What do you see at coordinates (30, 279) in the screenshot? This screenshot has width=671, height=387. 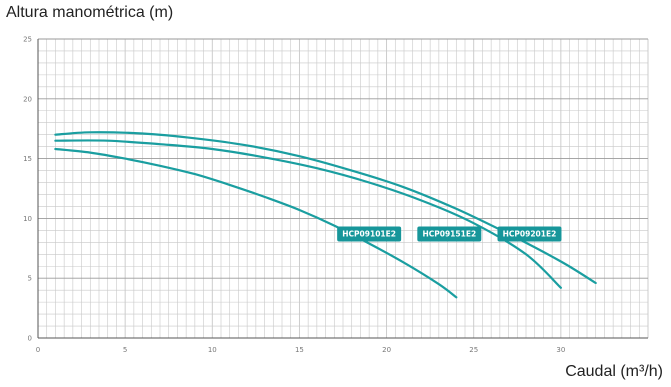 I see `y-tick-label: 5` at bounding box center [30, 279].